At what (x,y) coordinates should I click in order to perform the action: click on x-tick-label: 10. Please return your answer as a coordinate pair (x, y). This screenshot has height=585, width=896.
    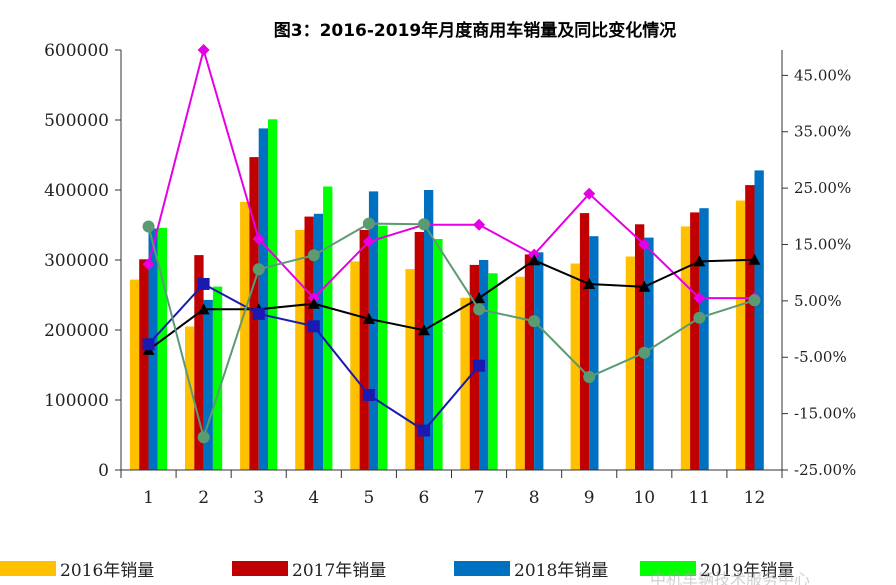
    Looking at the image, I should click on (644, 498).